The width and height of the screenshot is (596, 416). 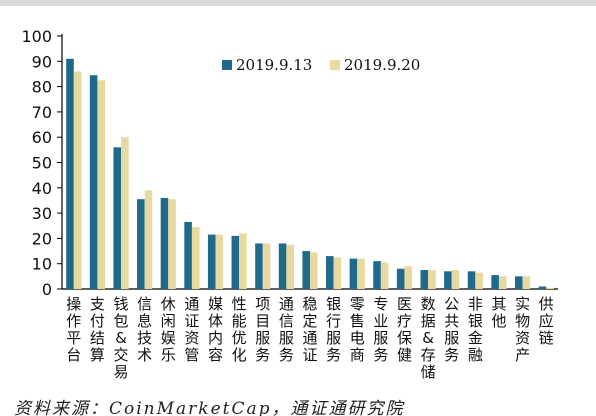 What do you see at coordinates (546, 321) in the screenshot?
I see `x-tick-label: 供应链` at bounding box center [546, 321].